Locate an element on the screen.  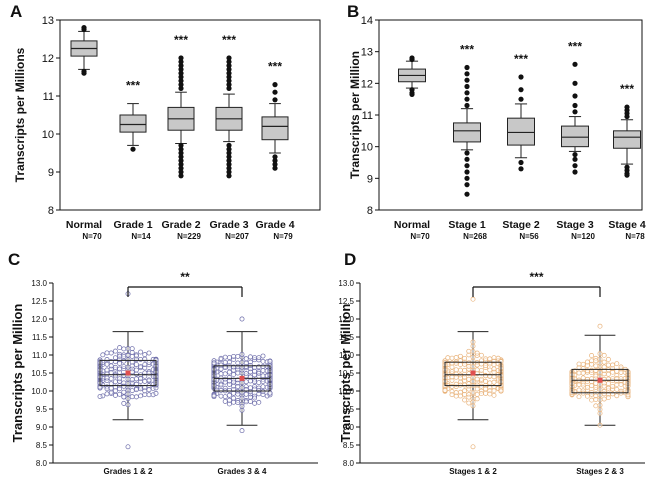
x-category-label: Stage 3 is located at coordinates (575, 225).